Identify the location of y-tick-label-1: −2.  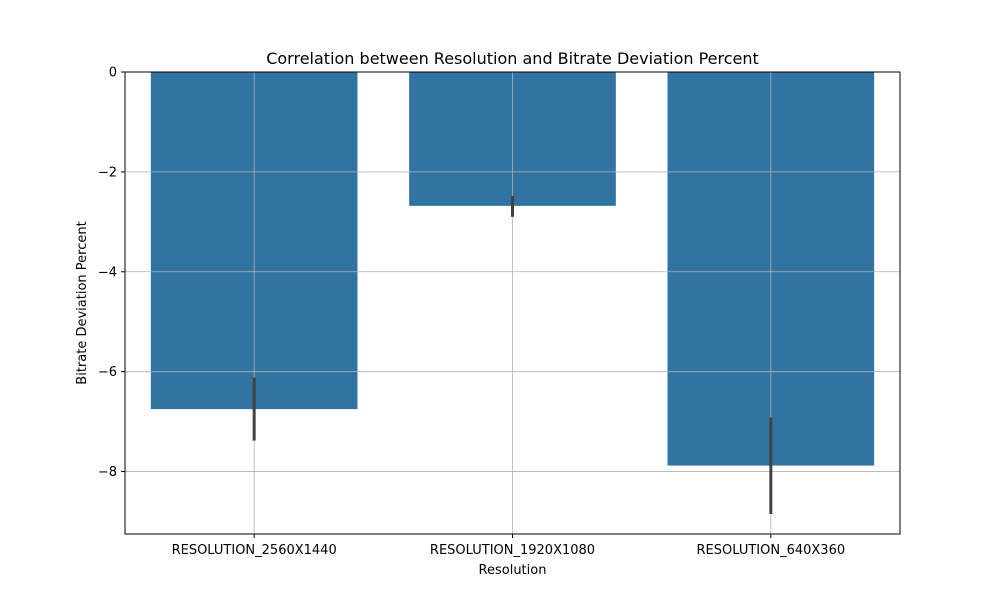
(107, 172).